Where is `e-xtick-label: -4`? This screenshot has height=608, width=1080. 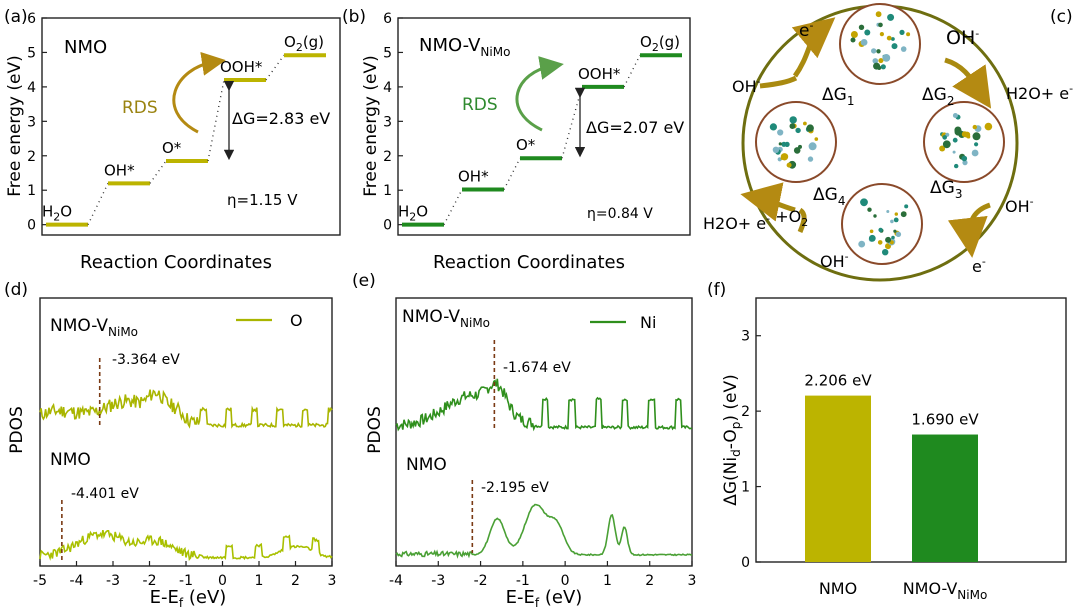
e-xtick-label: -4 is located at coordinates (396, 581).